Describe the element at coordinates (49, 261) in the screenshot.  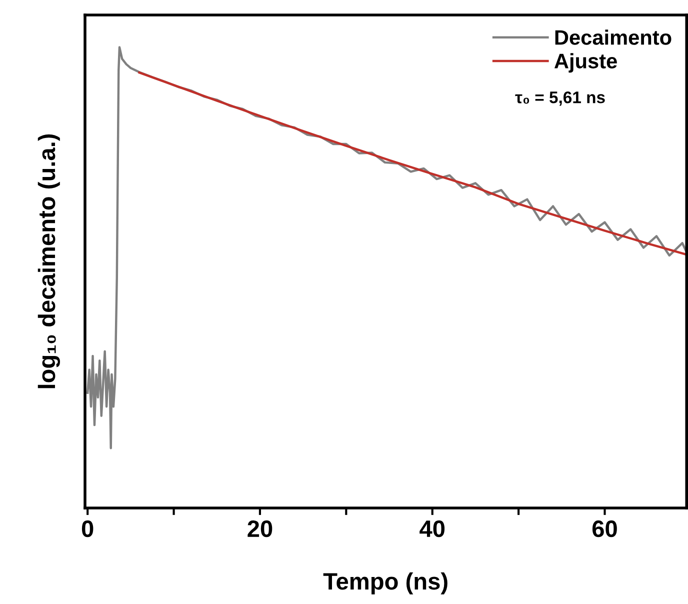
I see `y-axis-title: log₁₀ decaimento (u.a.)` at that location.